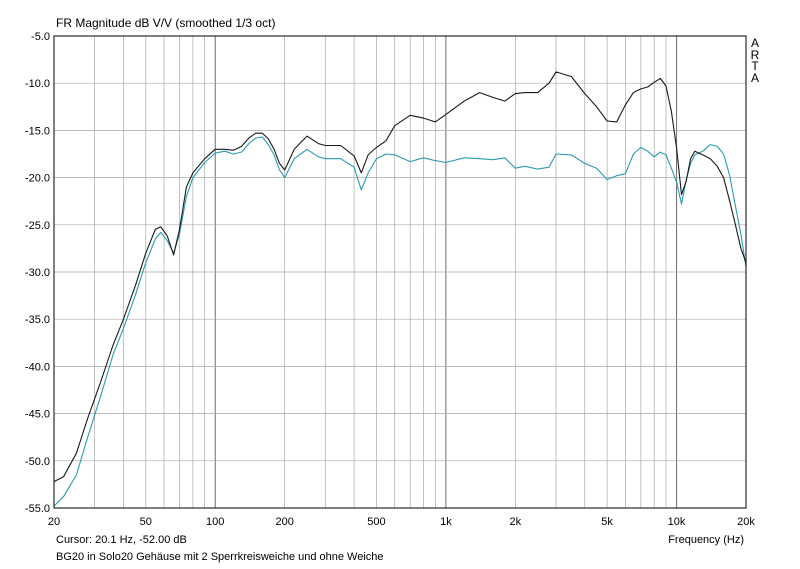 The height and width of the screenshot is (569, 800). I want to click on x-tick-label: 10k, so click(677, 522).